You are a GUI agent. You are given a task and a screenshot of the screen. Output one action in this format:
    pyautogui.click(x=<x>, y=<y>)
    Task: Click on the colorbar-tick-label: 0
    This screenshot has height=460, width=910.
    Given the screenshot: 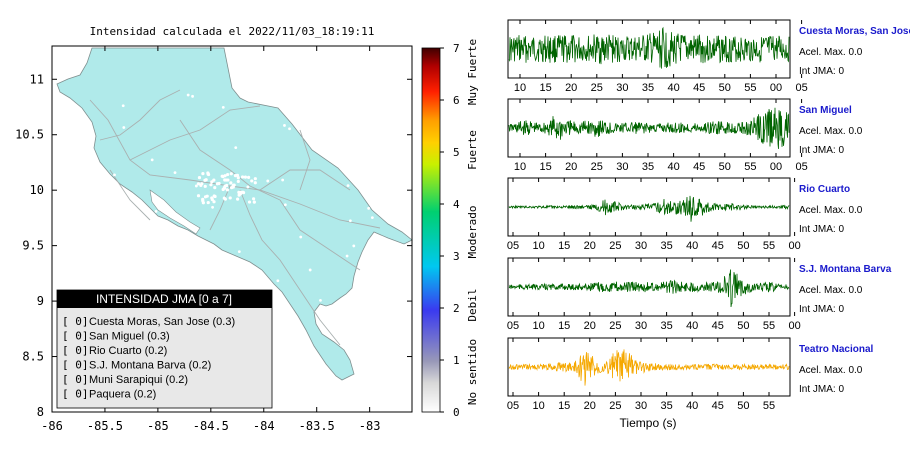 What is the action you would take?
    pyautogui.click(x=456, y=412)
    